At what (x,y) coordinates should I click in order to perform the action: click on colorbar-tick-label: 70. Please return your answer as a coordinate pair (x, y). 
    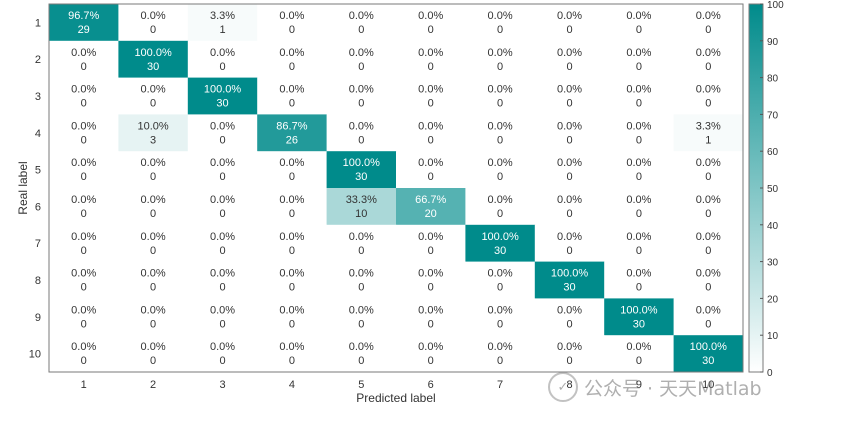
    Looking at the image, I should click on (773, 115).